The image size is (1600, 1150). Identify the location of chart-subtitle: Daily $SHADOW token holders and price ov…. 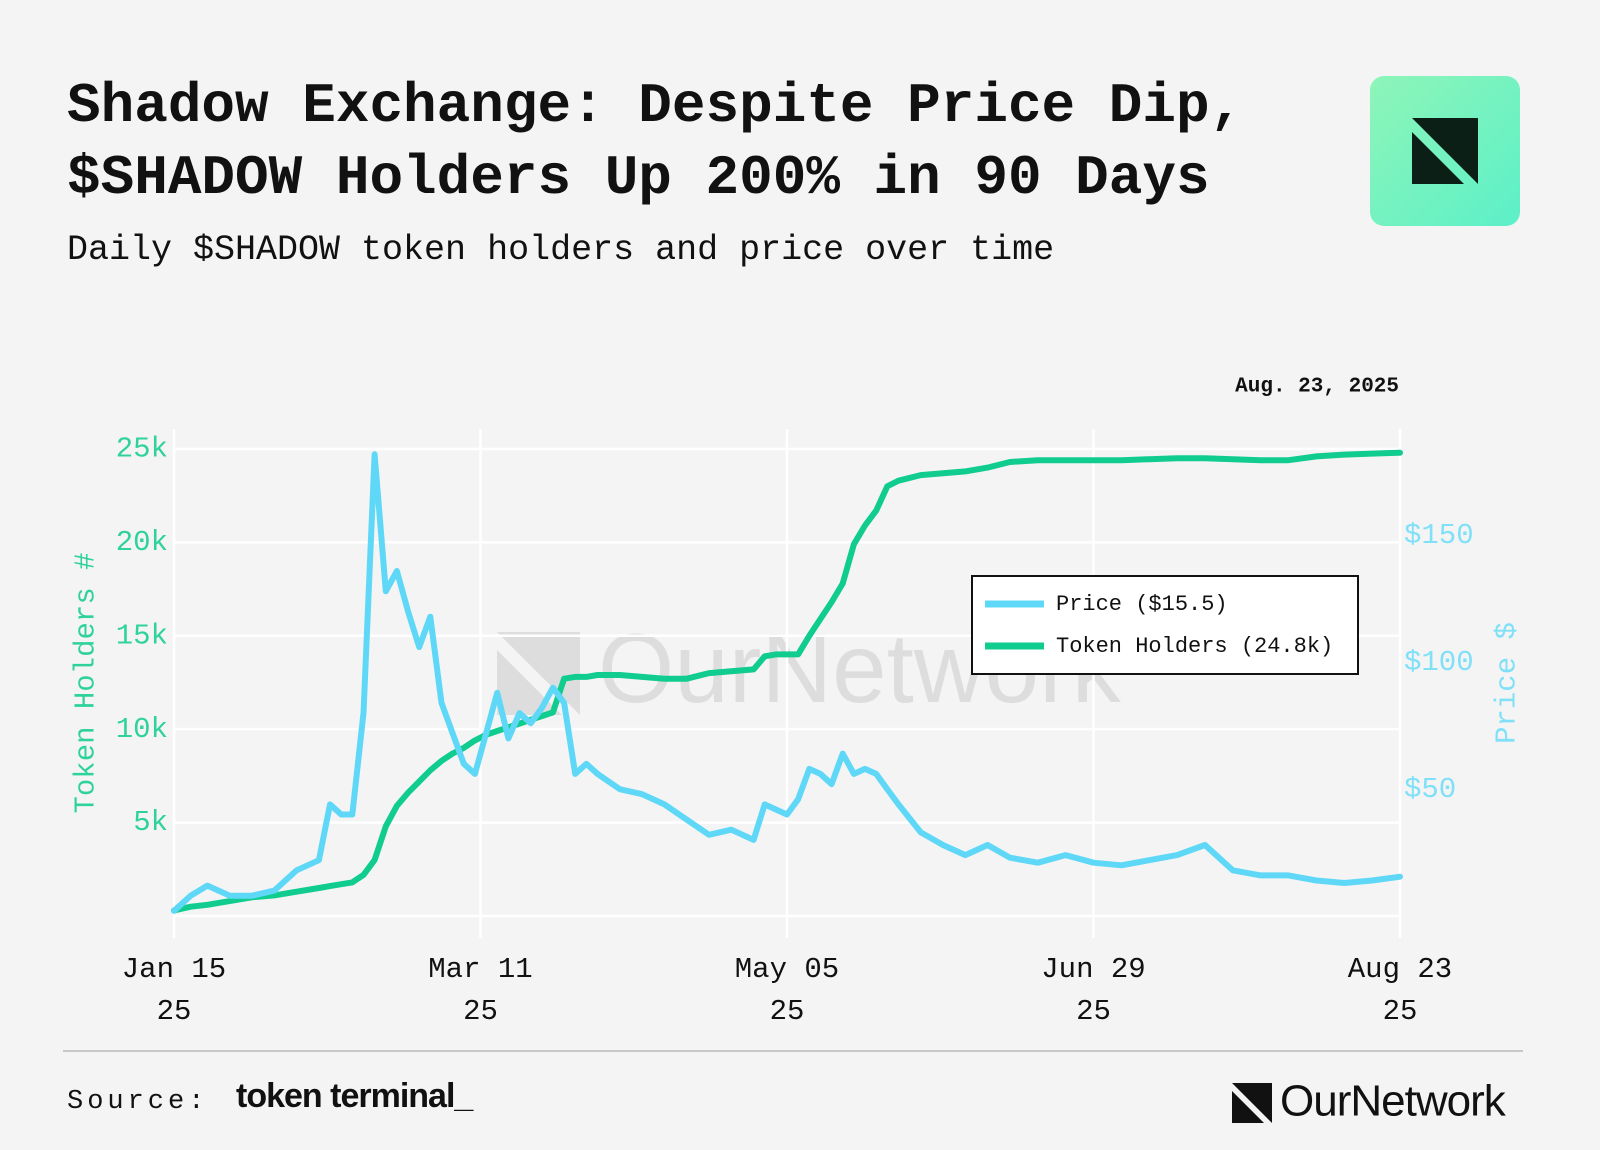
(561, 250).